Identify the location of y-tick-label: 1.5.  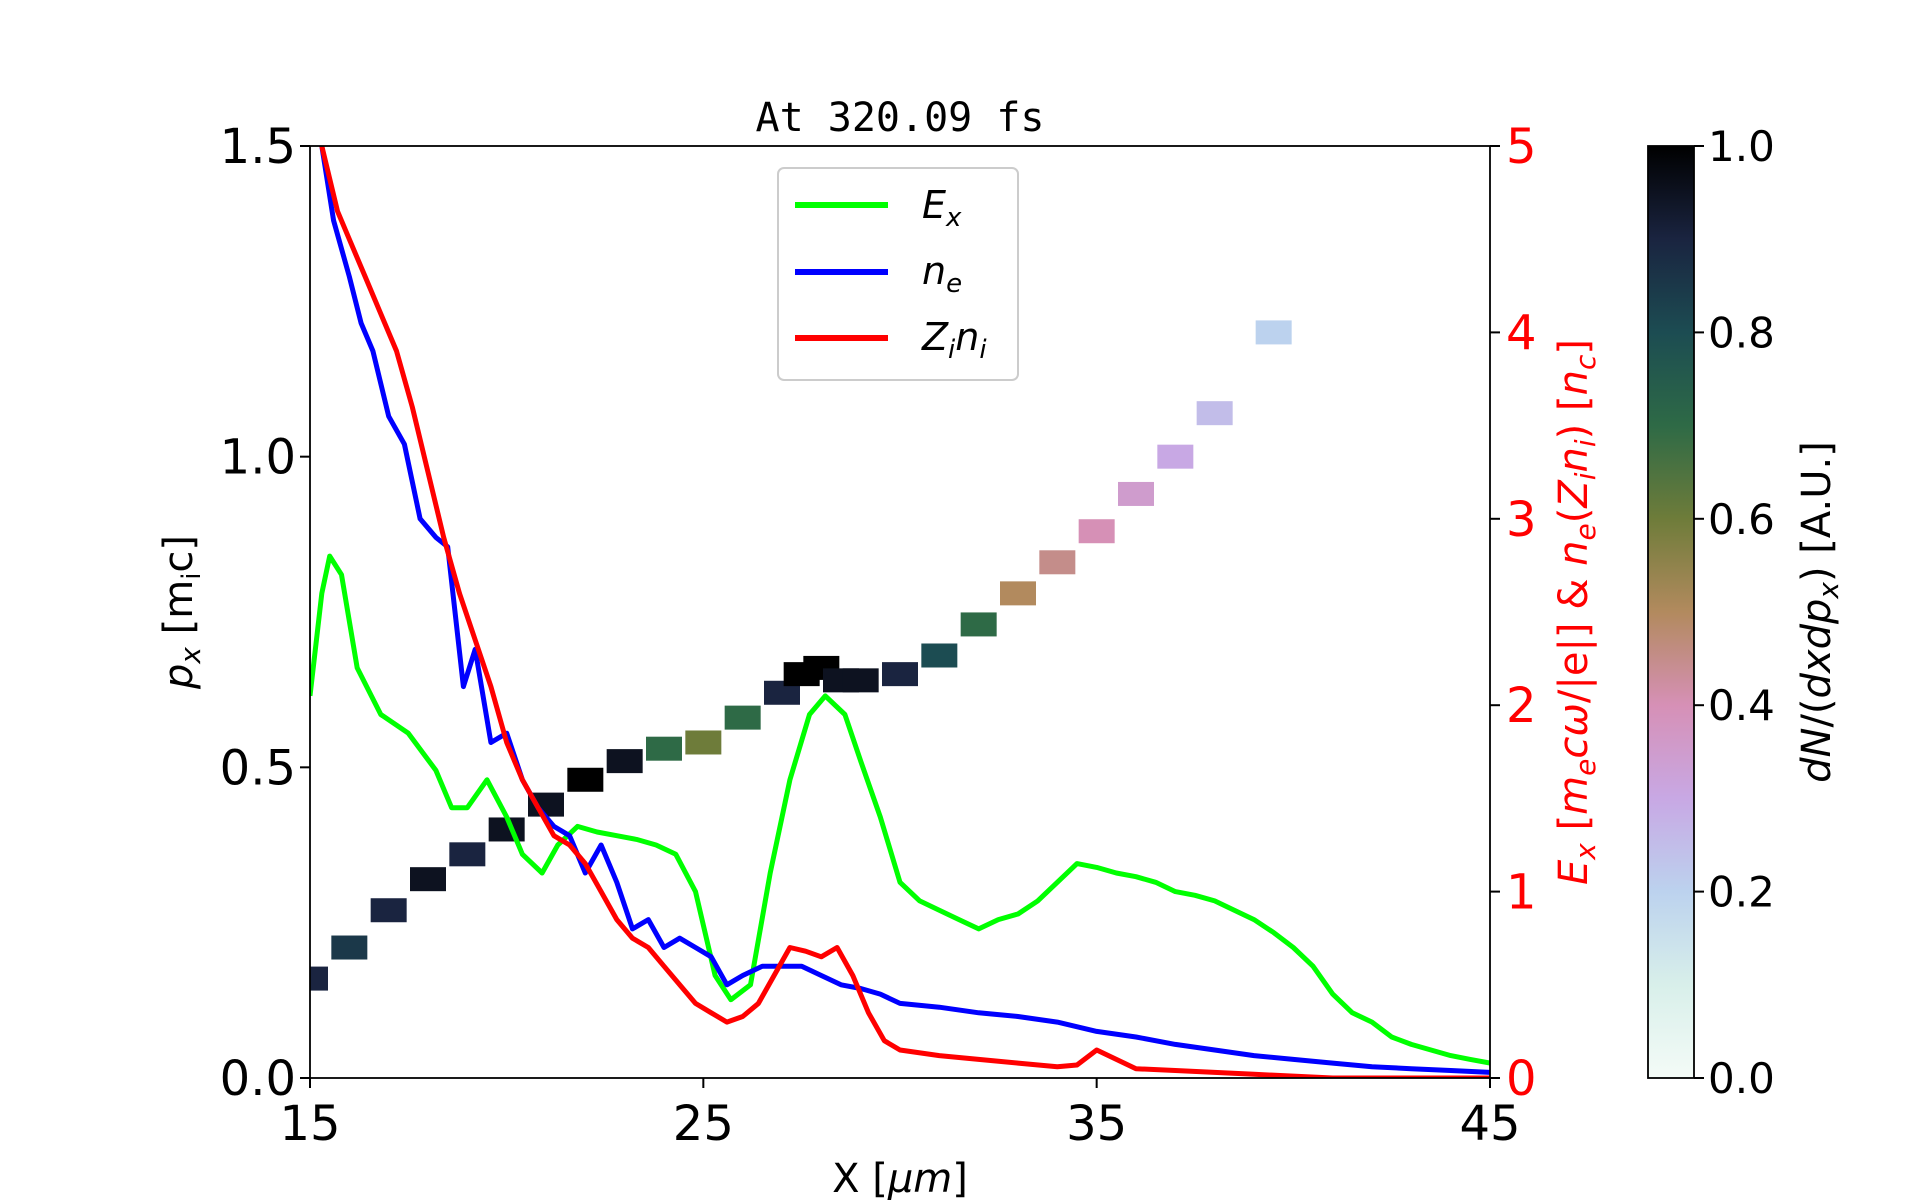
(258, 147).